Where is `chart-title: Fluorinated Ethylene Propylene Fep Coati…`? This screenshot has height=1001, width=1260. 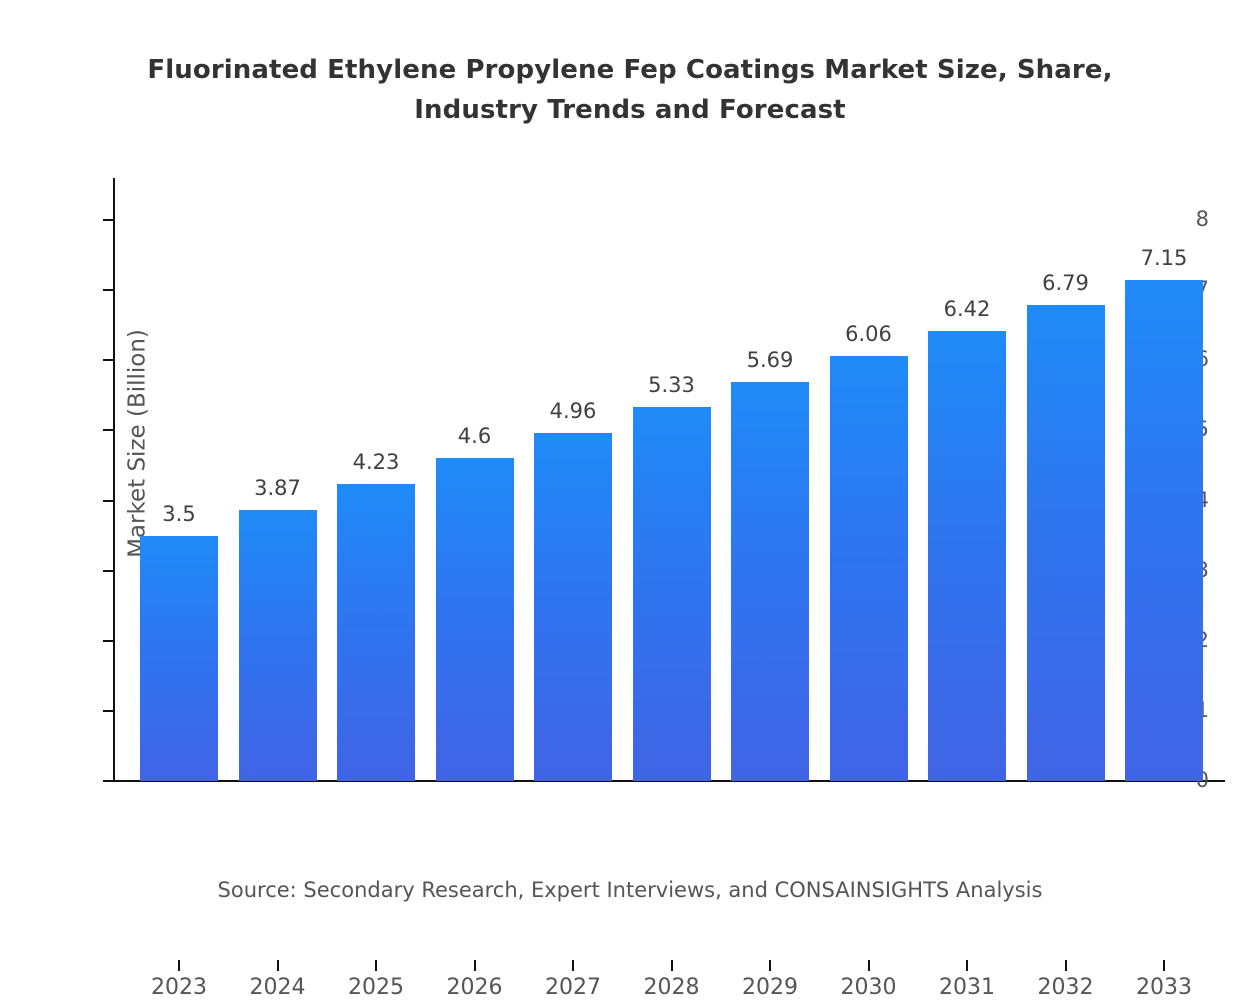
chart-title: Fluorinated Ethylene Propylene Fep Coati… is located at coordinates (630, 90).